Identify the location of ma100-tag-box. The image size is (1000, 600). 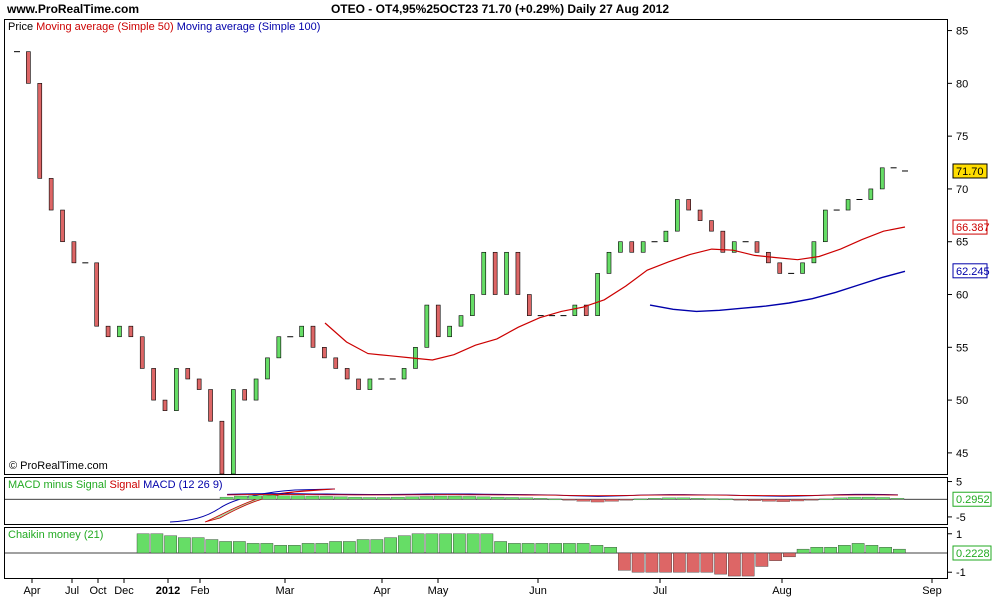
(970, 271).